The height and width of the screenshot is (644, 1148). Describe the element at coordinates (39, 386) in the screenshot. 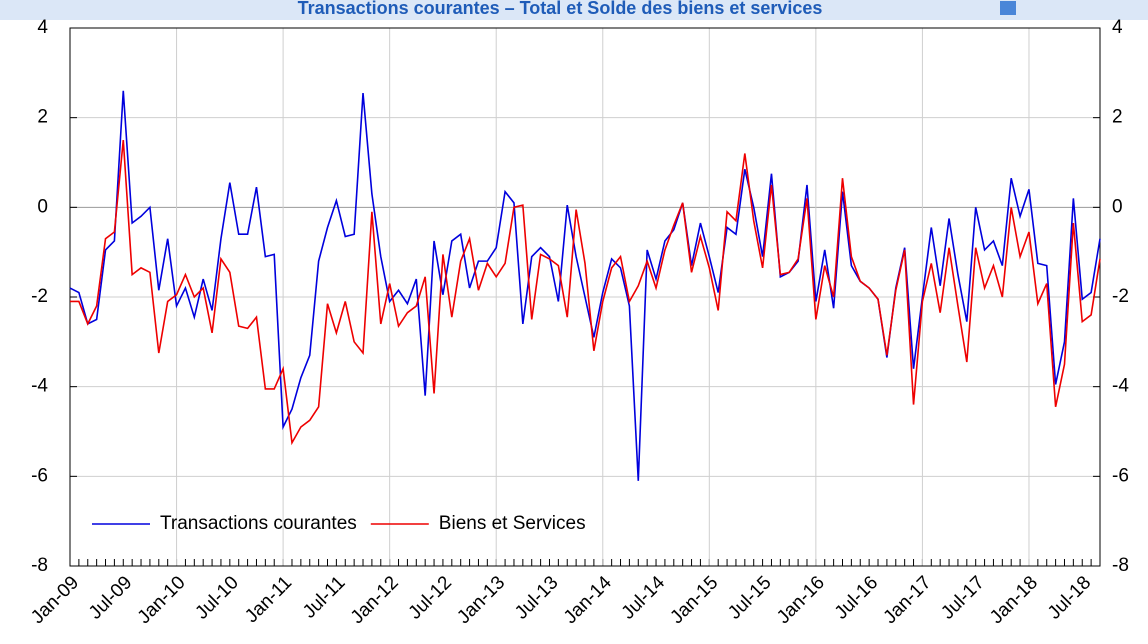

I see `y-tick-label: -4` at that location.